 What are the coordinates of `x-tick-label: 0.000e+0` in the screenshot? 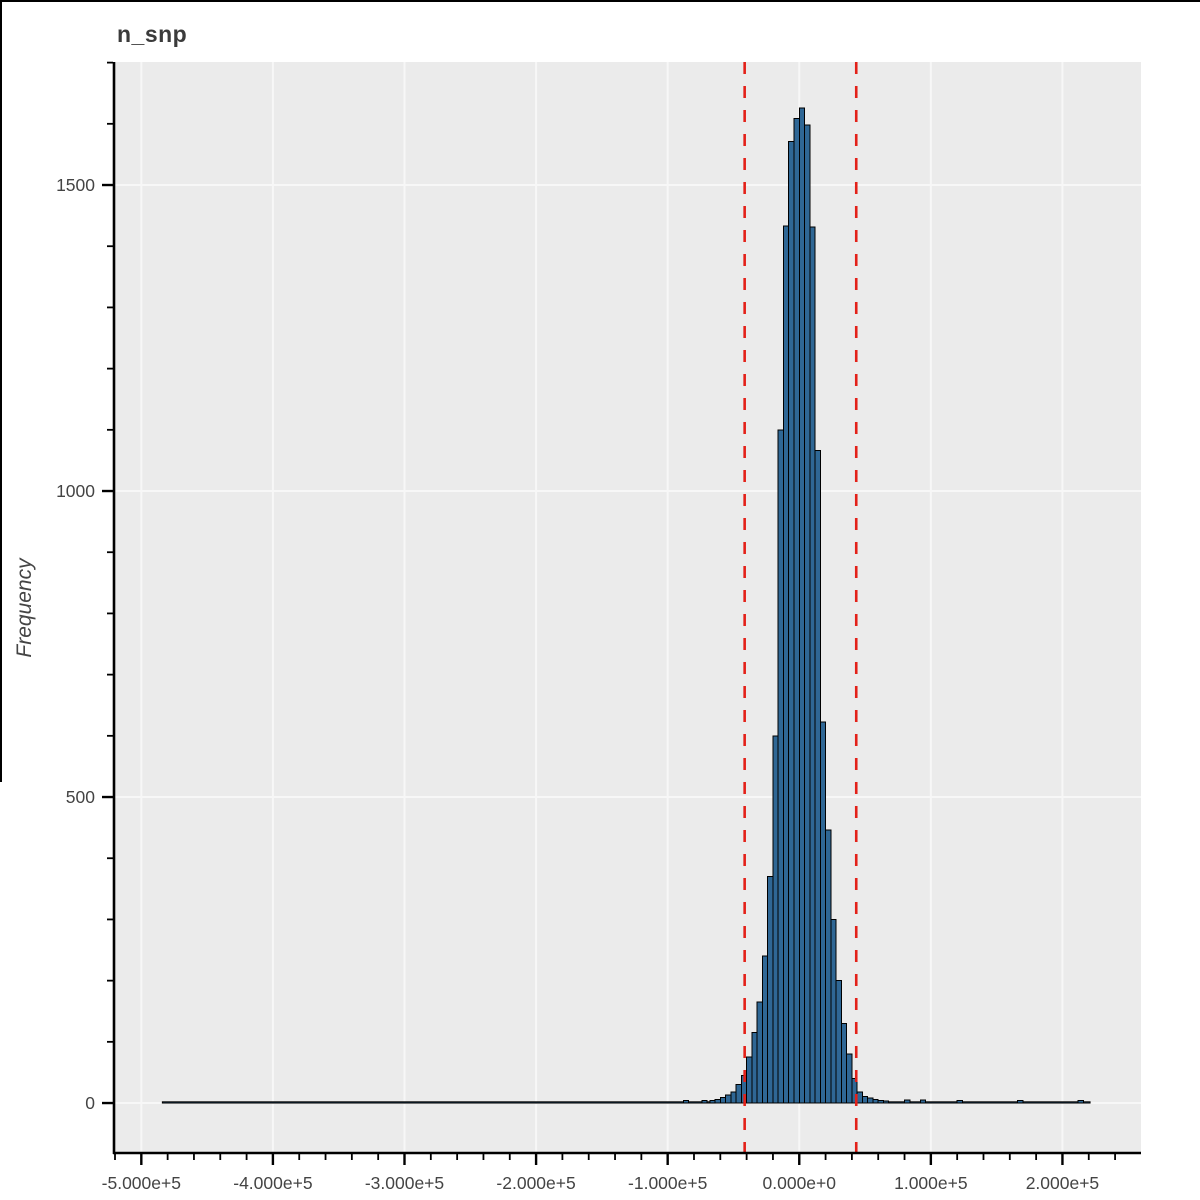 It's located at (800, 1183).